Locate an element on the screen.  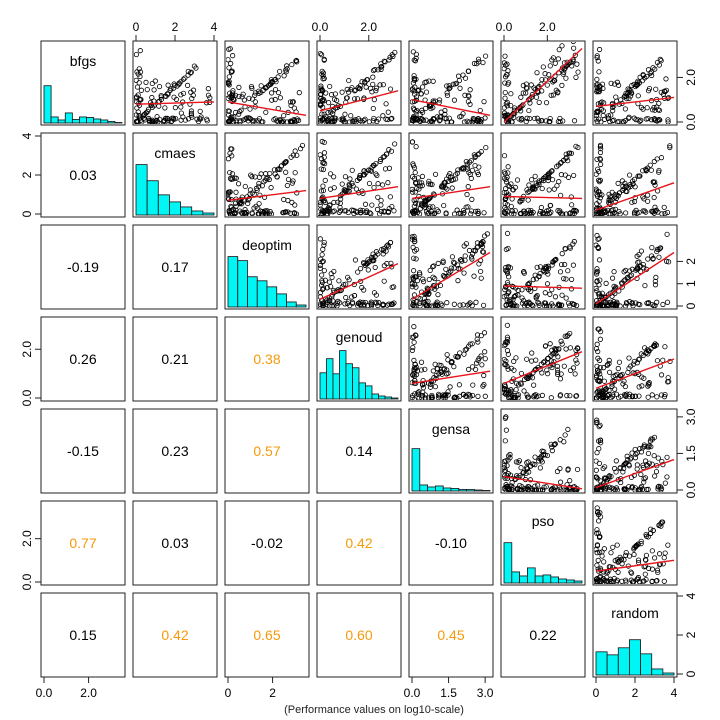
axis-tick-label: 3.0 is located at coordinates (485, 693).